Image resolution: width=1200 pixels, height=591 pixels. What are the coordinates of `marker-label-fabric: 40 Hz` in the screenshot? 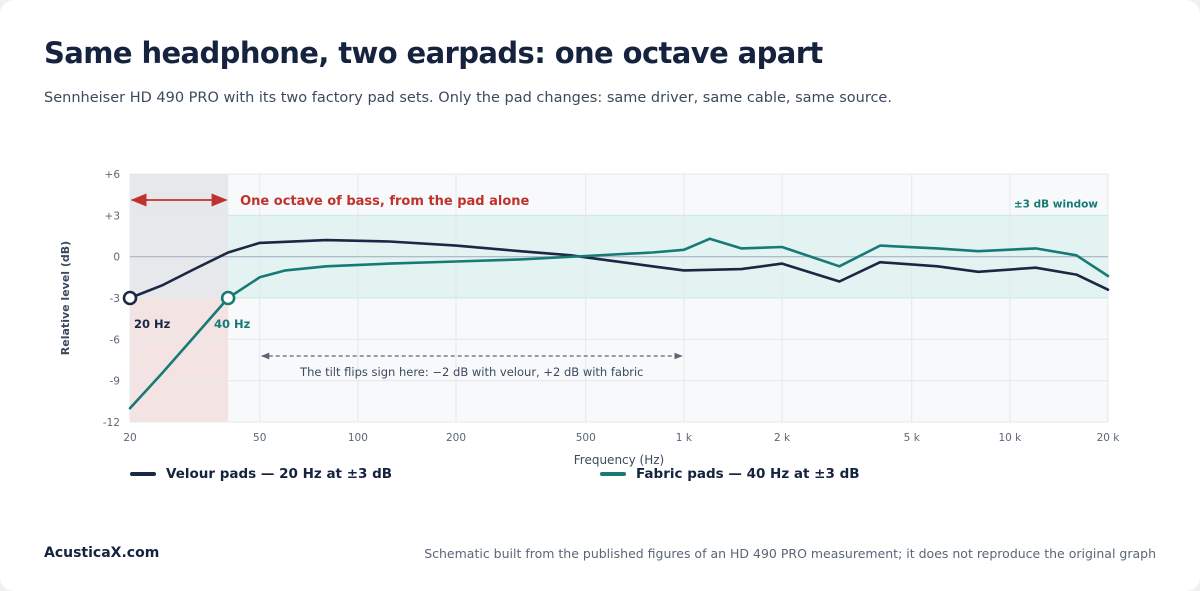 It's located at (232, 324).